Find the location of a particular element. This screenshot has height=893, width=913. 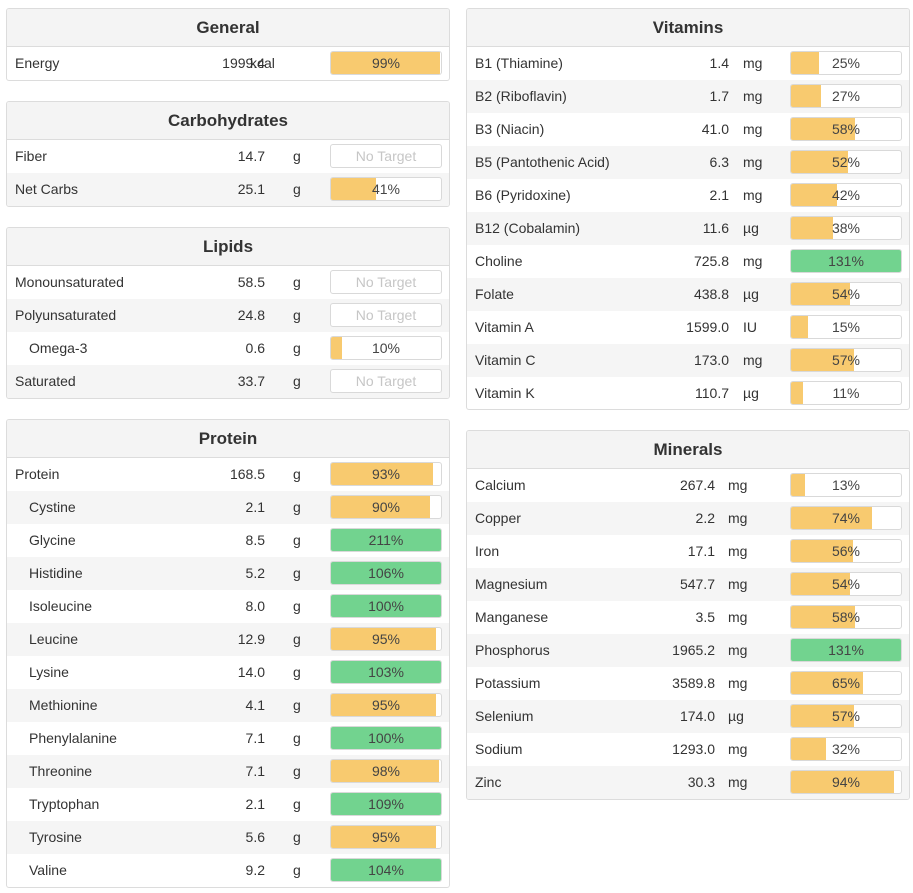

target-percent-label: 100% is located at coordinates (386, 738).